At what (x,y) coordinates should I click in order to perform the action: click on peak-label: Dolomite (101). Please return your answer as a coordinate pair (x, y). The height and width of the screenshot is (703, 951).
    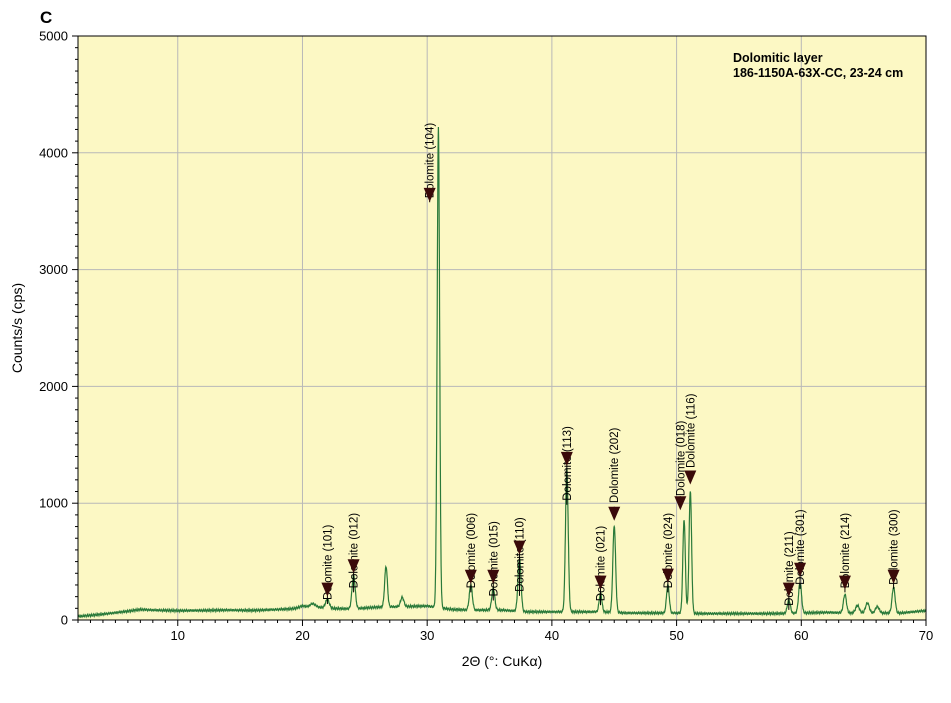
    Looking at the image, I should click on (328, 562).